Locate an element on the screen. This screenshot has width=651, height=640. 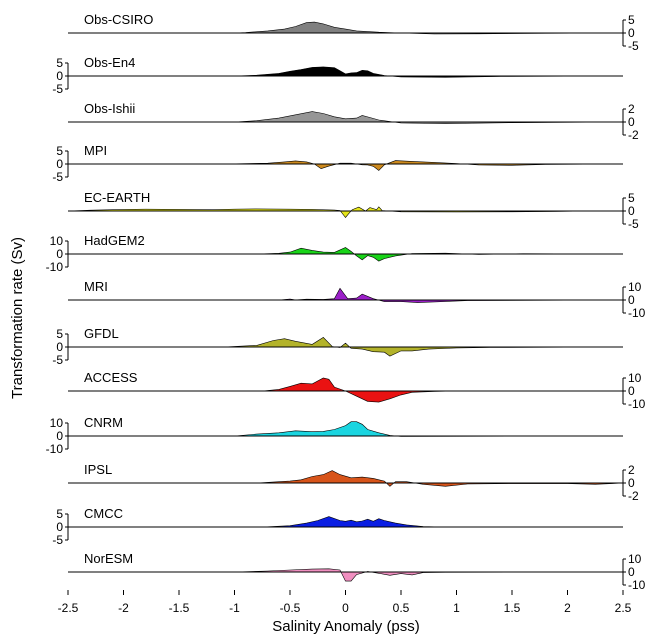
y-axis-title: Transformation rate (Sv) is located at coordinates (17, 318).